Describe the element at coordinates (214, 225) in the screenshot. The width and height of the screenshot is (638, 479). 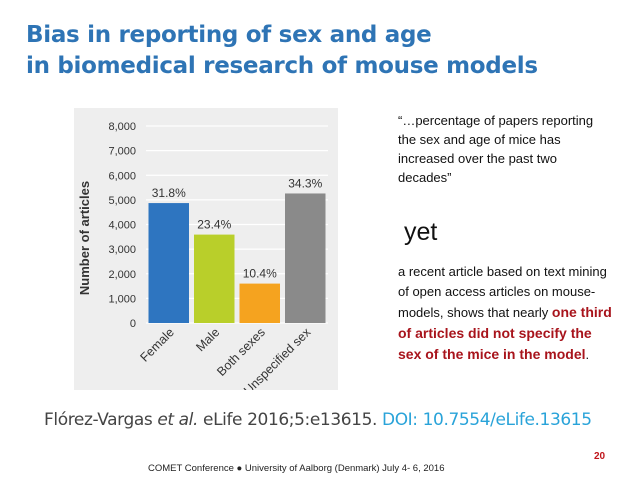
I see `bar-data-label: 23.4%` at that location.